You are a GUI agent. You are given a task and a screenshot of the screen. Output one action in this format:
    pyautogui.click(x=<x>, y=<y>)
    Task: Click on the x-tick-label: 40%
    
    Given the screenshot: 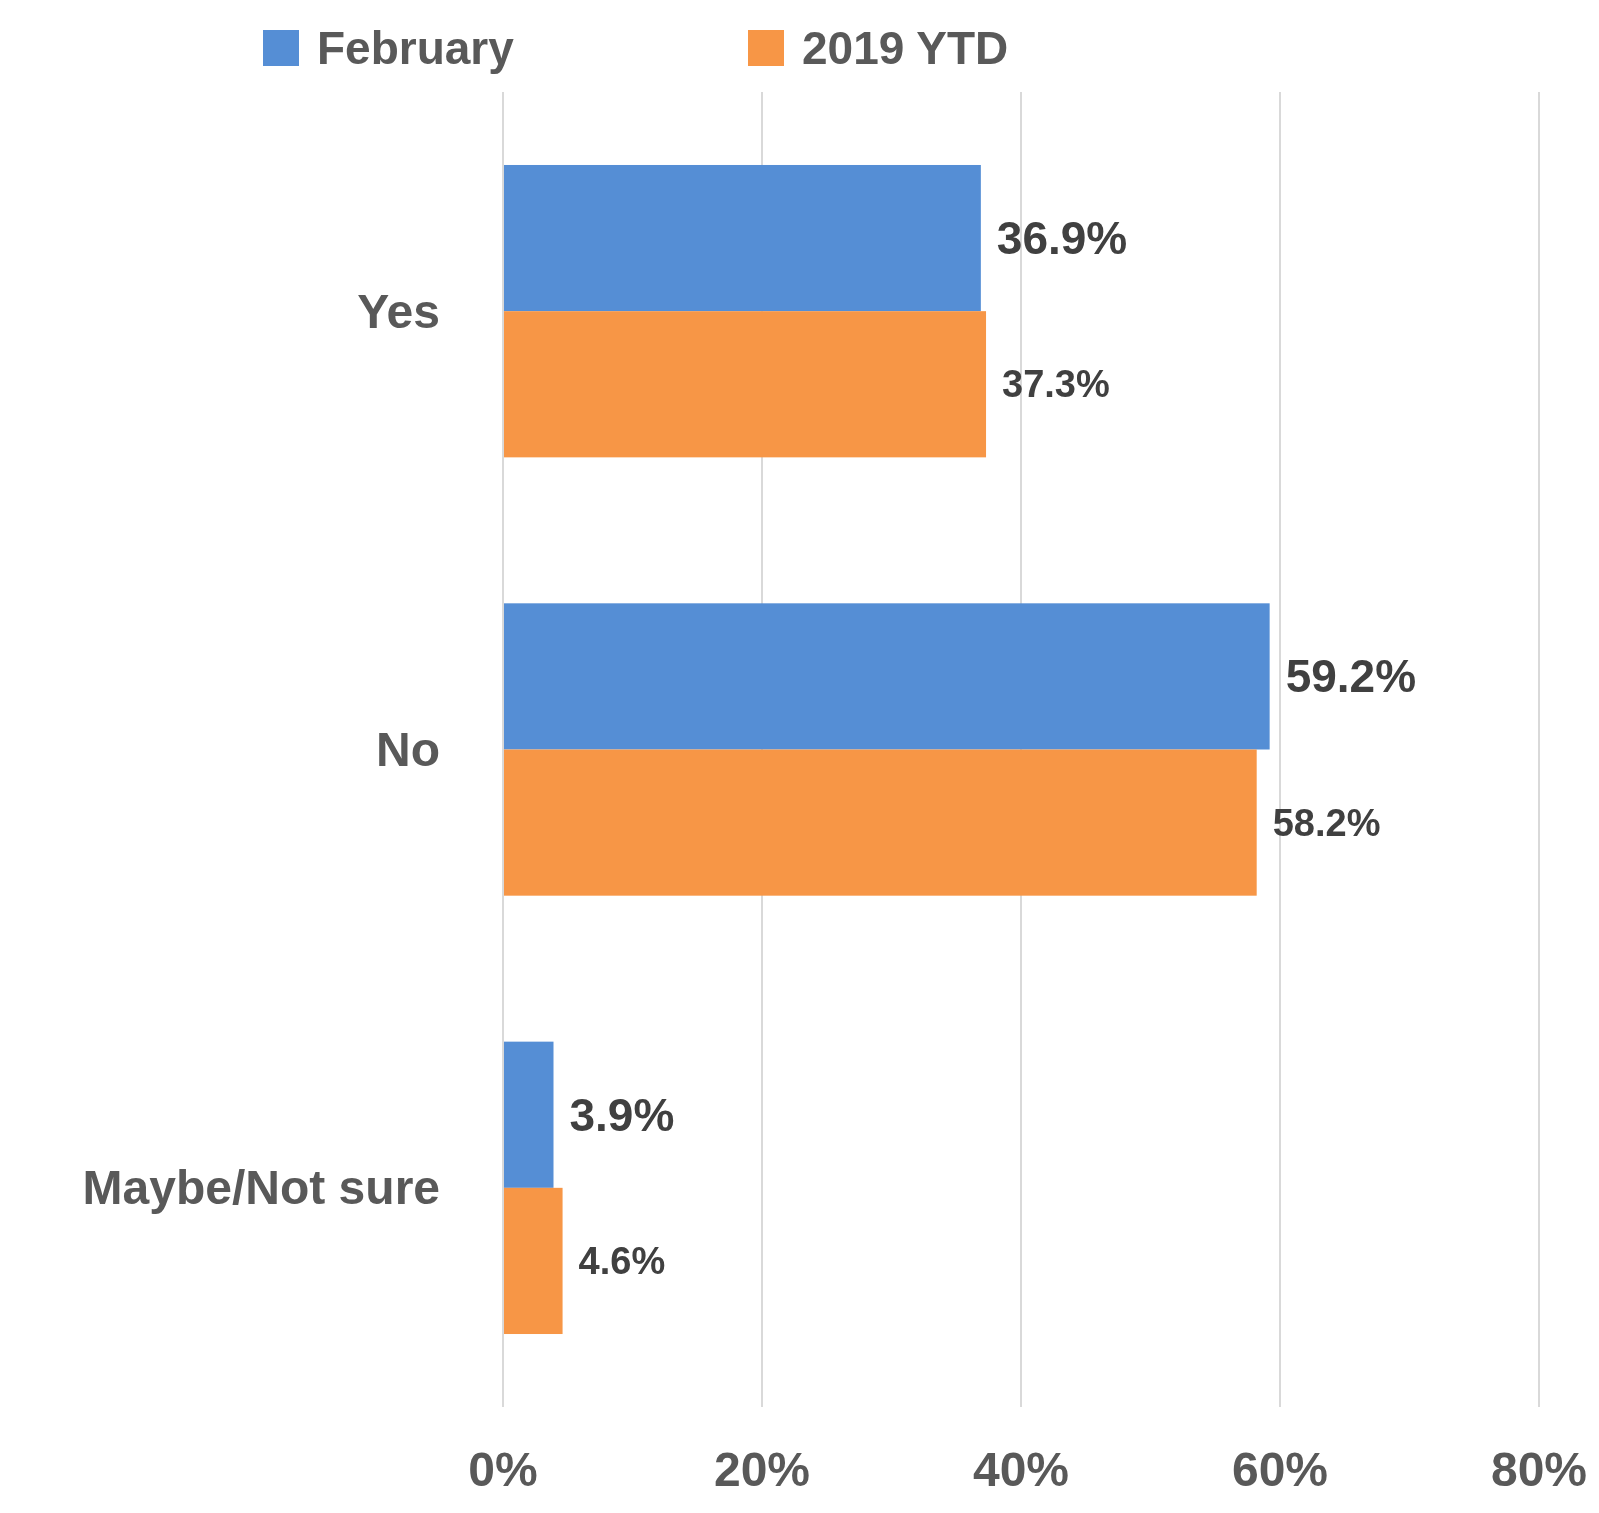 What is the action you would take?
    pyautogui.click(x=1021, y=1469)
    